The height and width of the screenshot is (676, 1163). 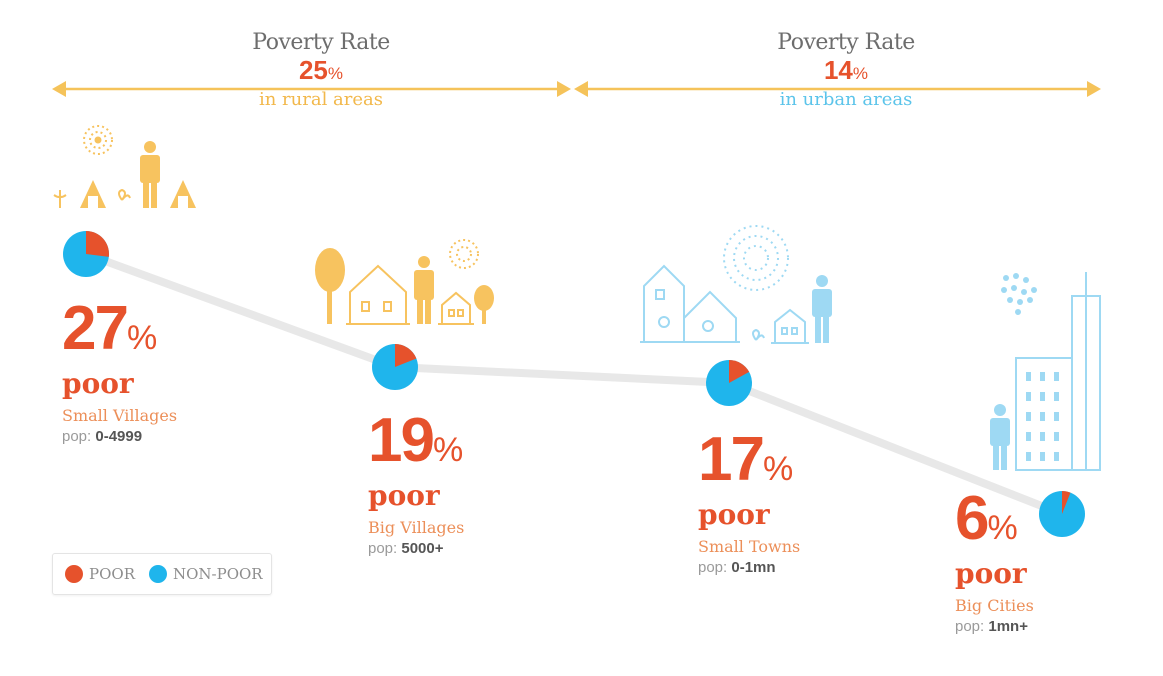 I want to click on rural-header-unit: %, so click(x=335, y=73).